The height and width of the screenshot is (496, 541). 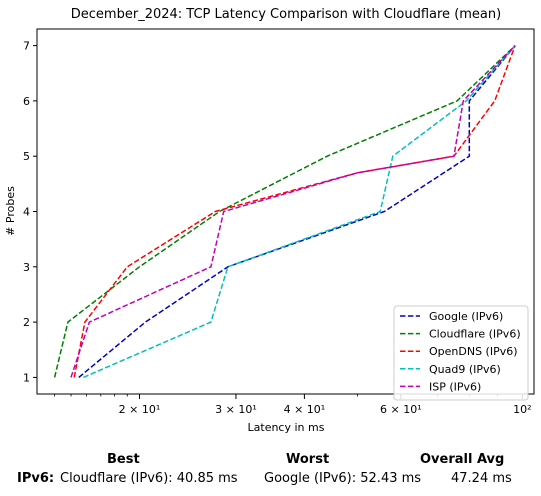 What do you see at coordinates (522, 409) in the screenshot?
I see `x-tick-label: 10²` at bounding box center [522, 409].